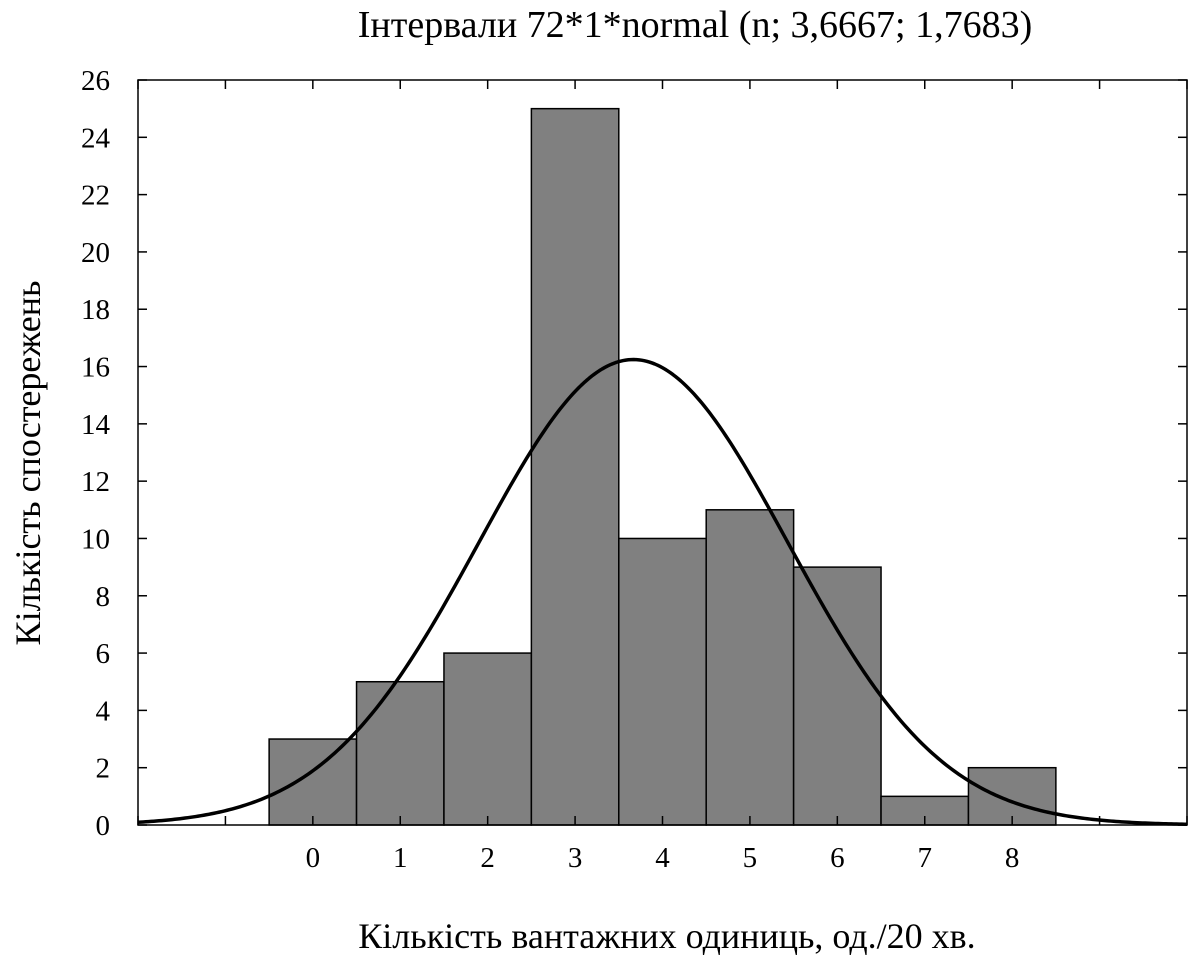  I want to click on y-tick-label: 6, so click(103, 654).